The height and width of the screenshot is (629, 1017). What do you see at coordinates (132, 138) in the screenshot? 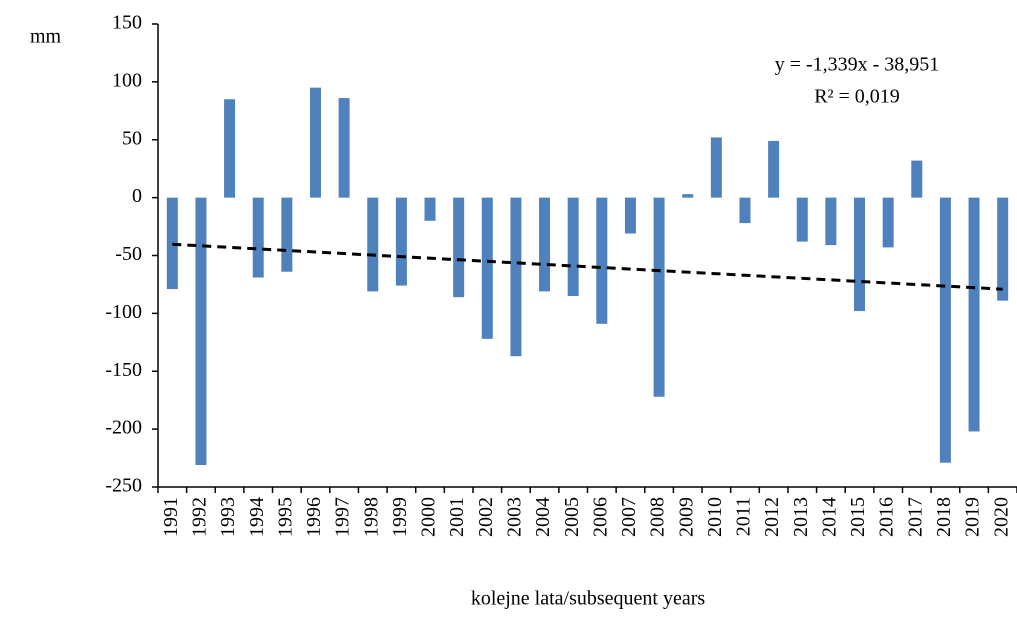
I see `y-tick-label: 50` at bounding box center [132, 138].